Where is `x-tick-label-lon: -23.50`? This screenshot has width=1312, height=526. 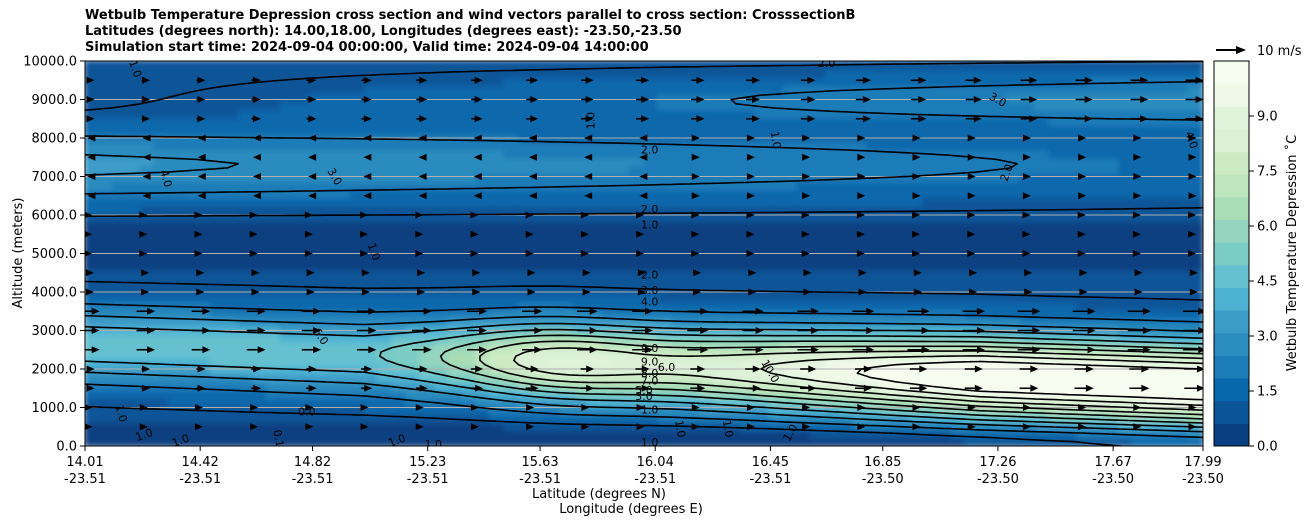 x-tick-label-lon: -23.50 is located at coordinates (1113, 479).